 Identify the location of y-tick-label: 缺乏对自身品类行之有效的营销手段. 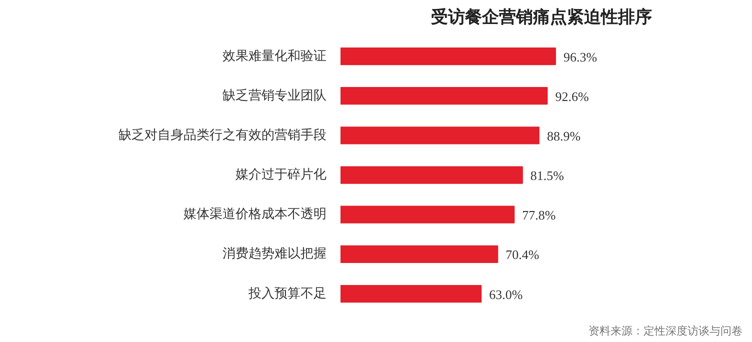
(222, 135).